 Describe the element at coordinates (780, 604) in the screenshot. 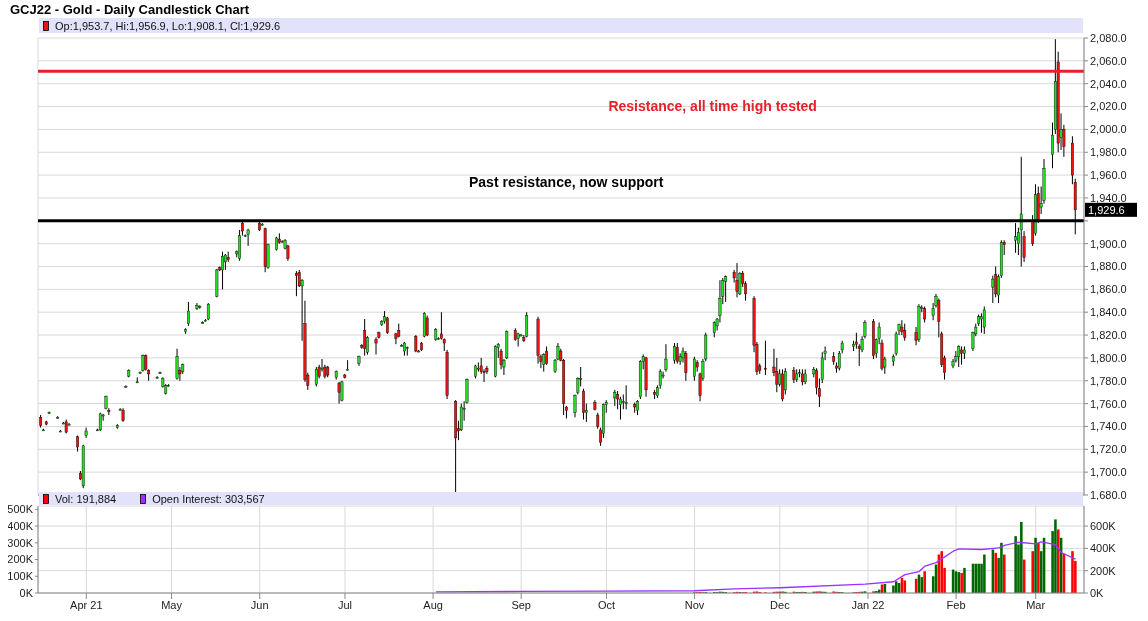

I see `x-tick-label: Dec` at that location.